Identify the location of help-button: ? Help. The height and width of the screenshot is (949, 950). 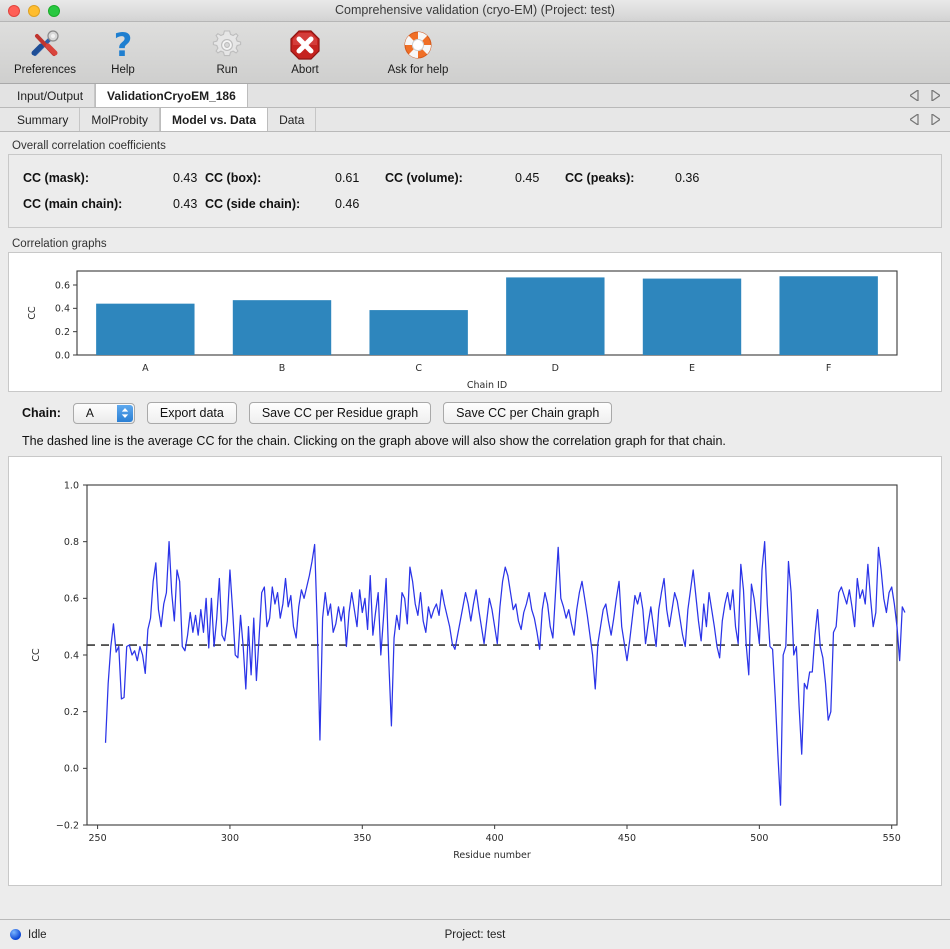
(123, 50).